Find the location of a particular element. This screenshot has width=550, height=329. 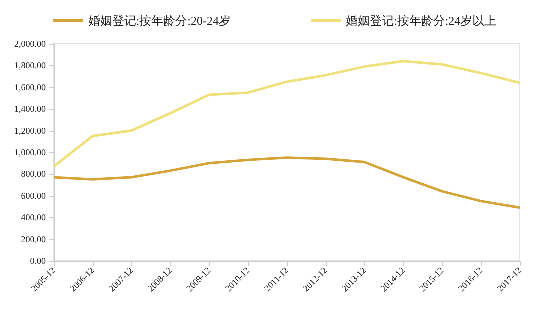

y-tick-label: 400.00 is located at coordinates (33, 217).